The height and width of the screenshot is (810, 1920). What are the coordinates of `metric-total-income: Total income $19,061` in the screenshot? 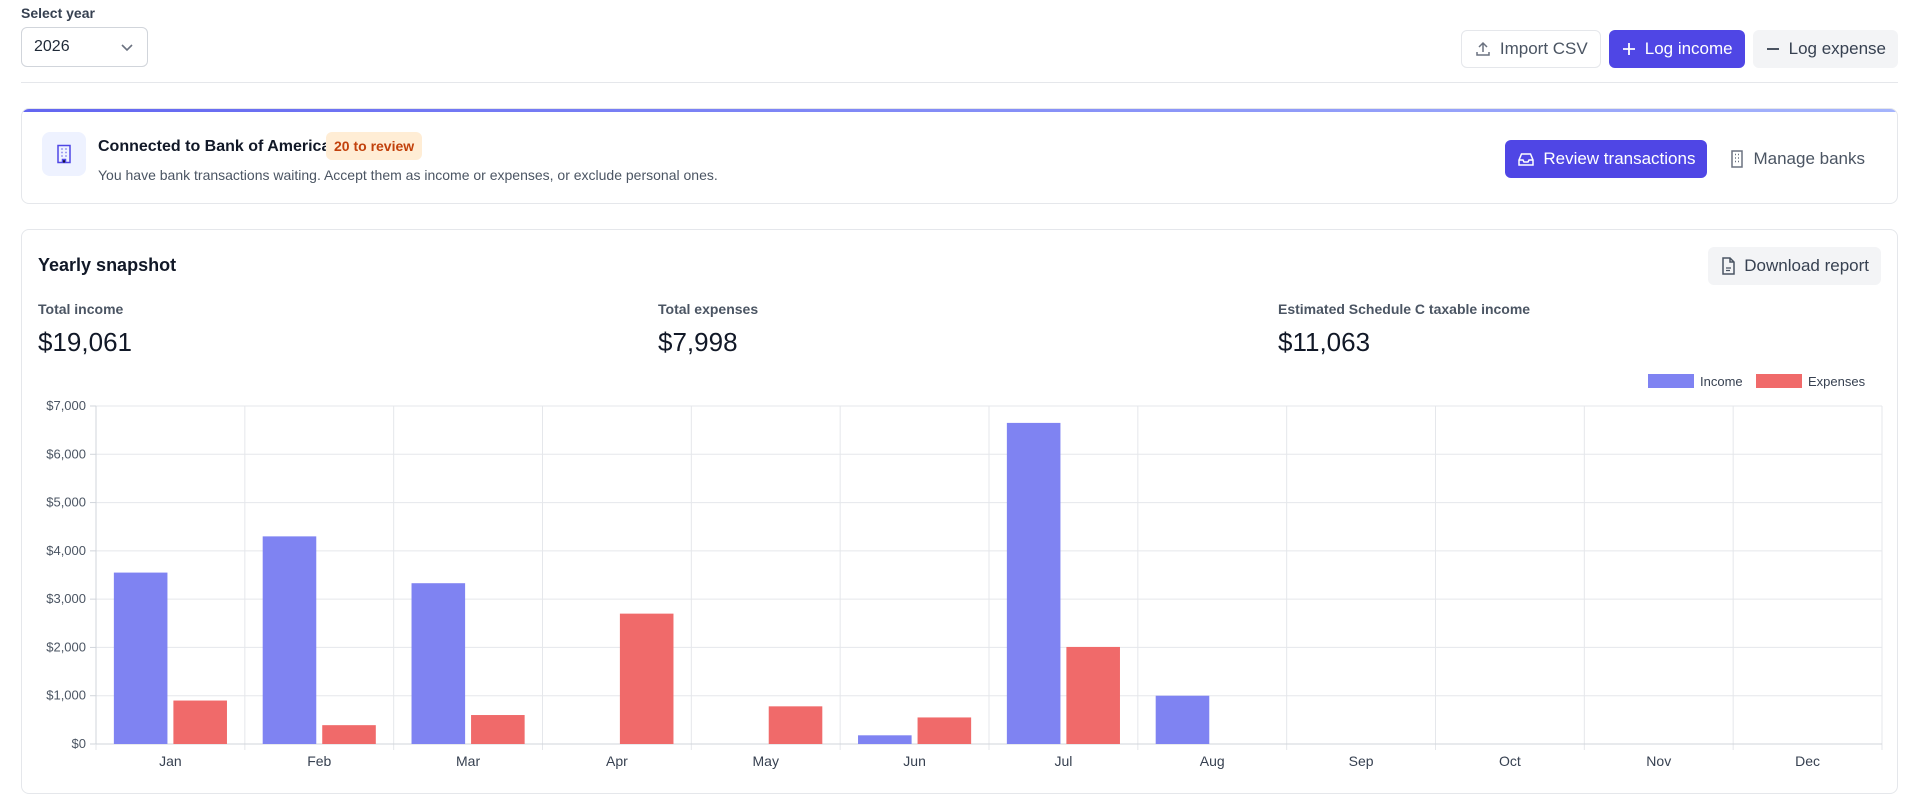 It's located at (85, 329).